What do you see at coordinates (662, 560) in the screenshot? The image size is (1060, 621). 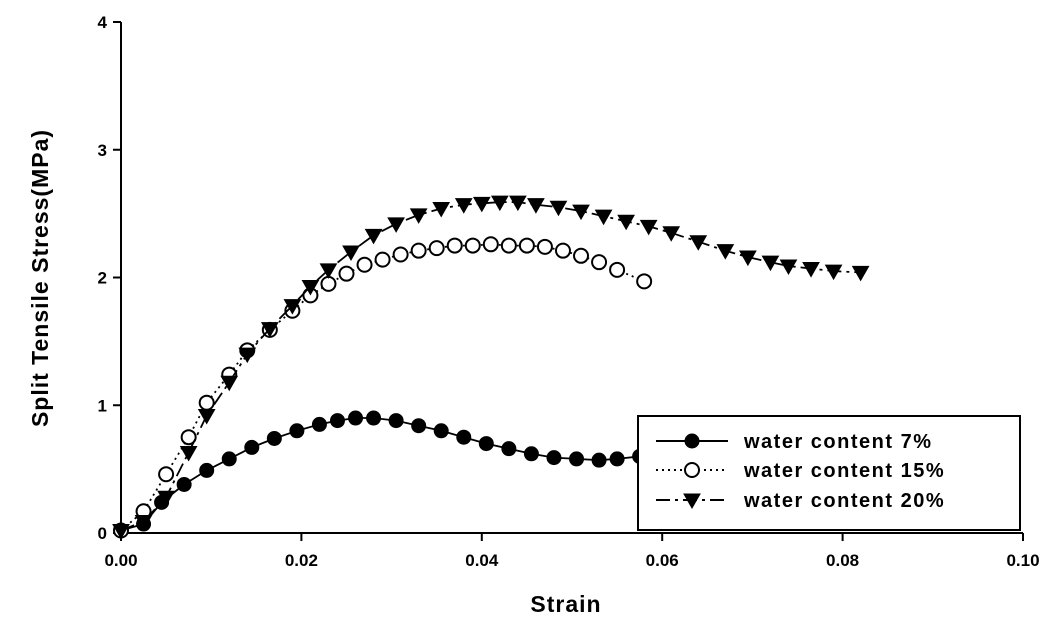 I see `x-tick-label: 0.06` at bounding box center [662, 560].